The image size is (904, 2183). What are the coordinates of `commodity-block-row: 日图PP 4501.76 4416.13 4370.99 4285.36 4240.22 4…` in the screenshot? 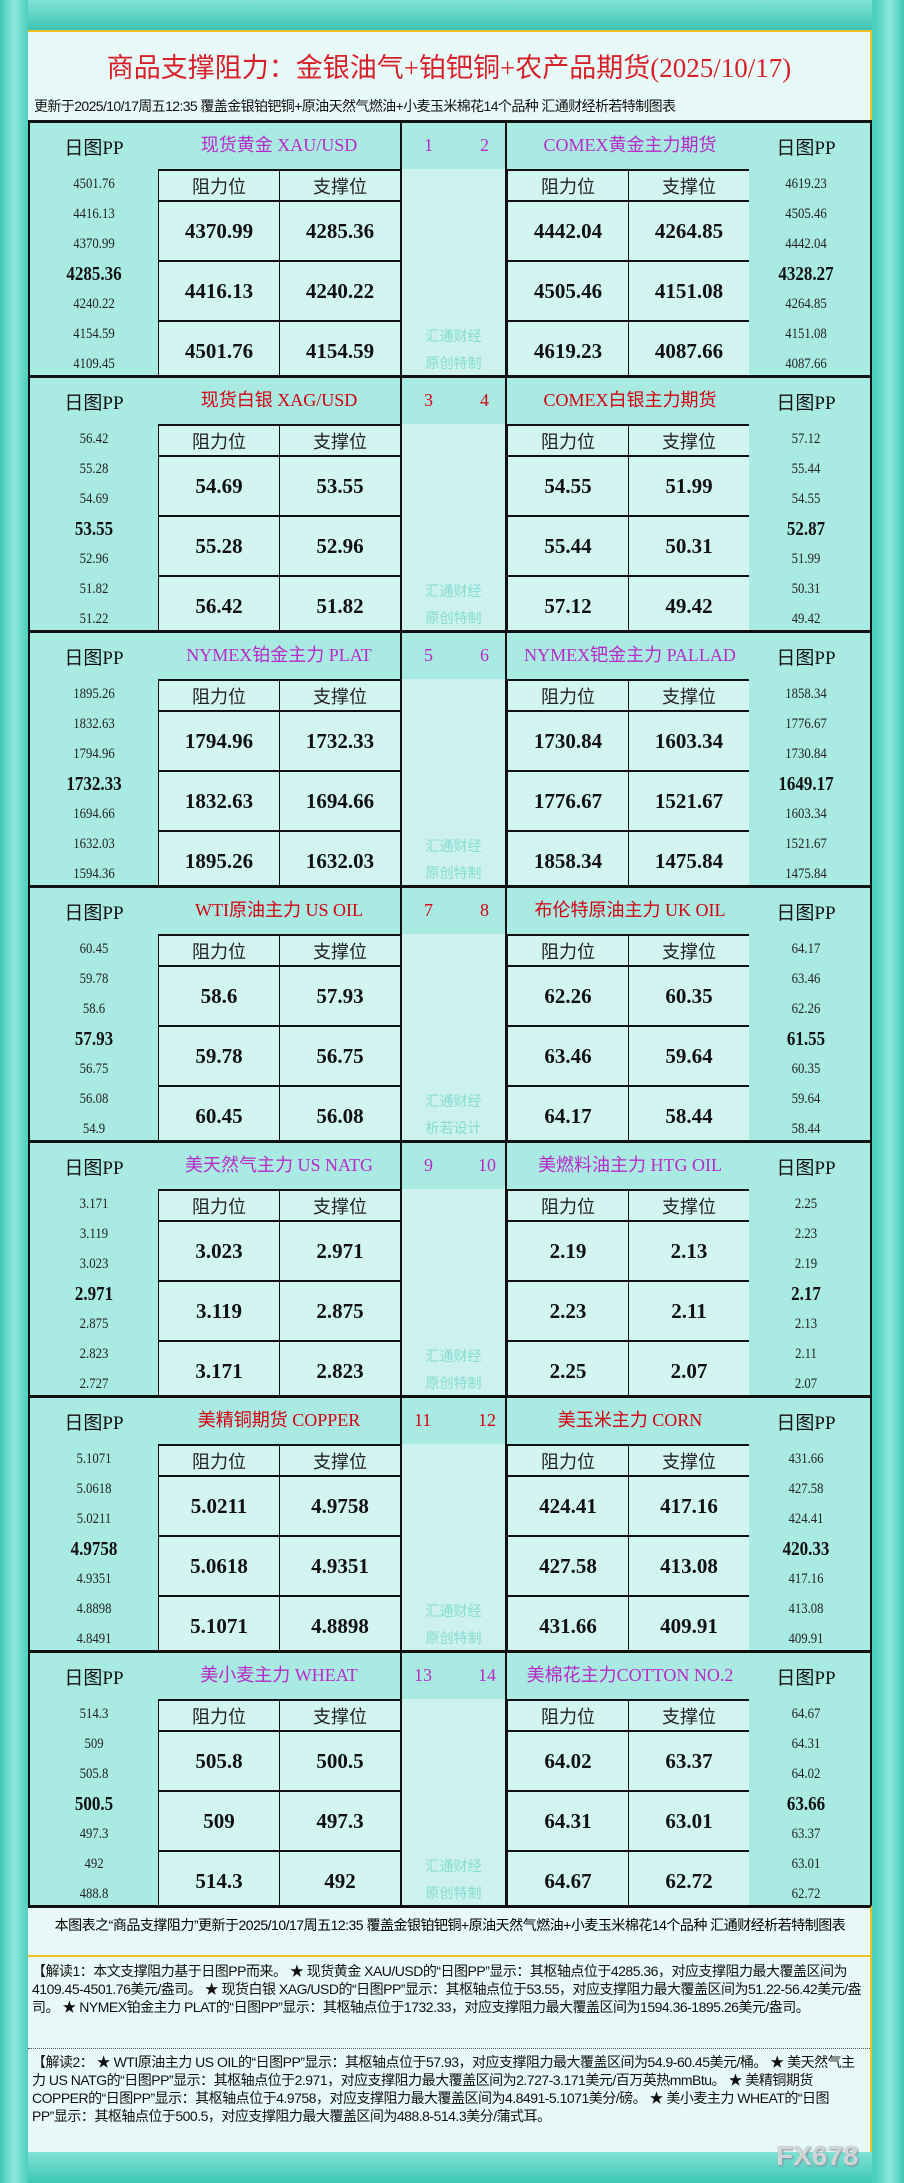 It's located at (450, 251).